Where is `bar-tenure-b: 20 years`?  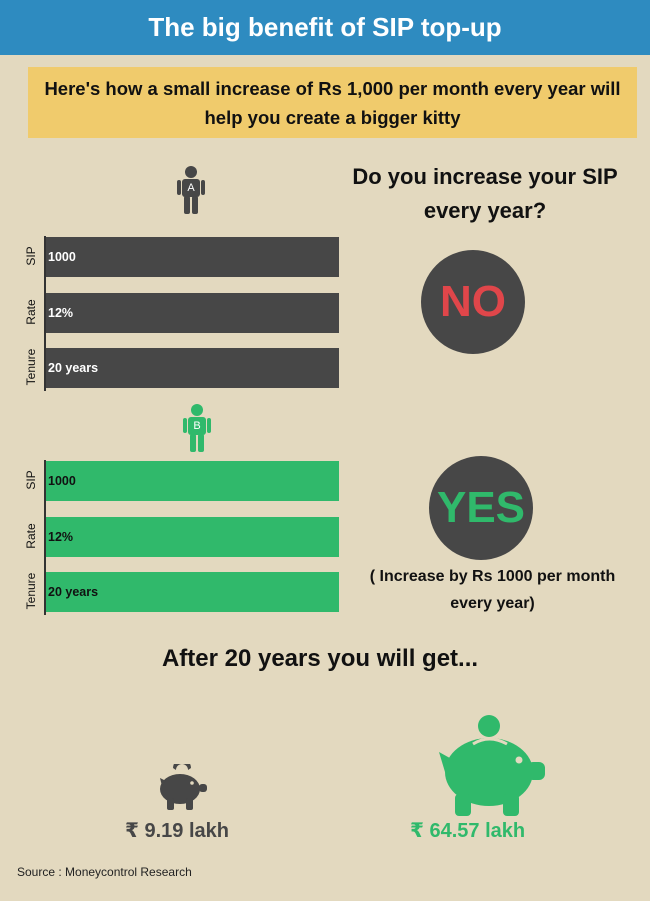 bar-tenure-b: 20 years is located at coordinates (192, 592).